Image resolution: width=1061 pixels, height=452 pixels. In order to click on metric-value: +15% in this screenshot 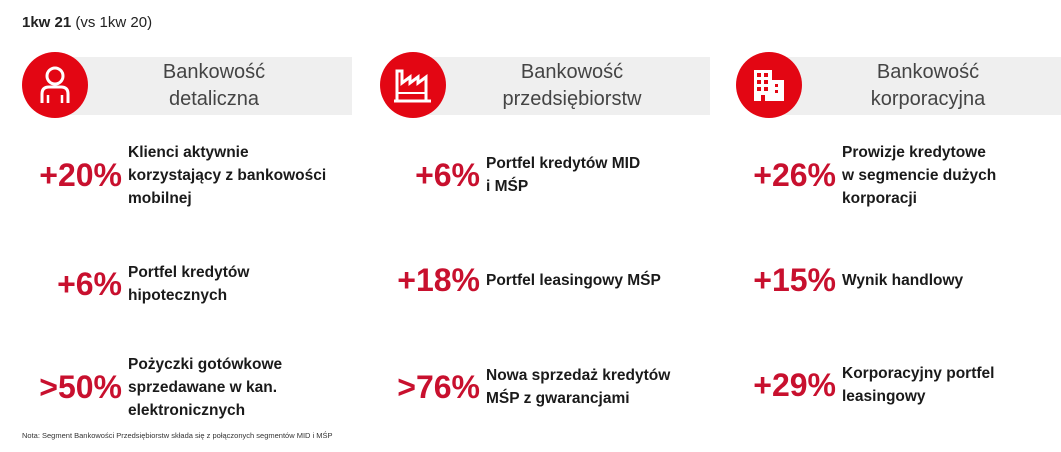, I will do `click(794, 279)`.